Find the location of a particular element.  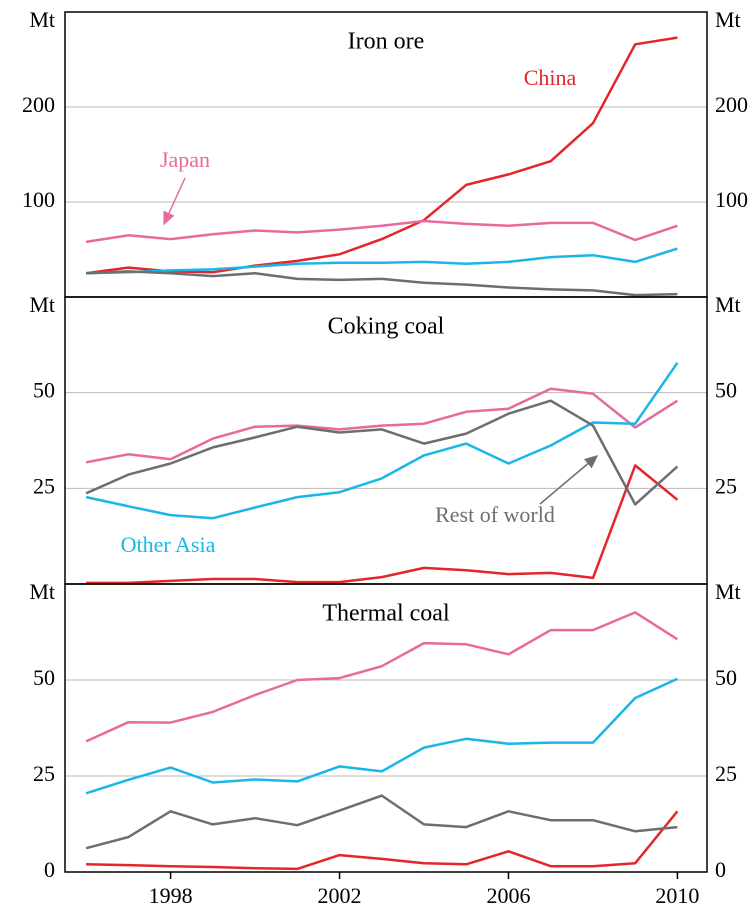

panel-title: Iron ore is located at coordinates (386, 42).